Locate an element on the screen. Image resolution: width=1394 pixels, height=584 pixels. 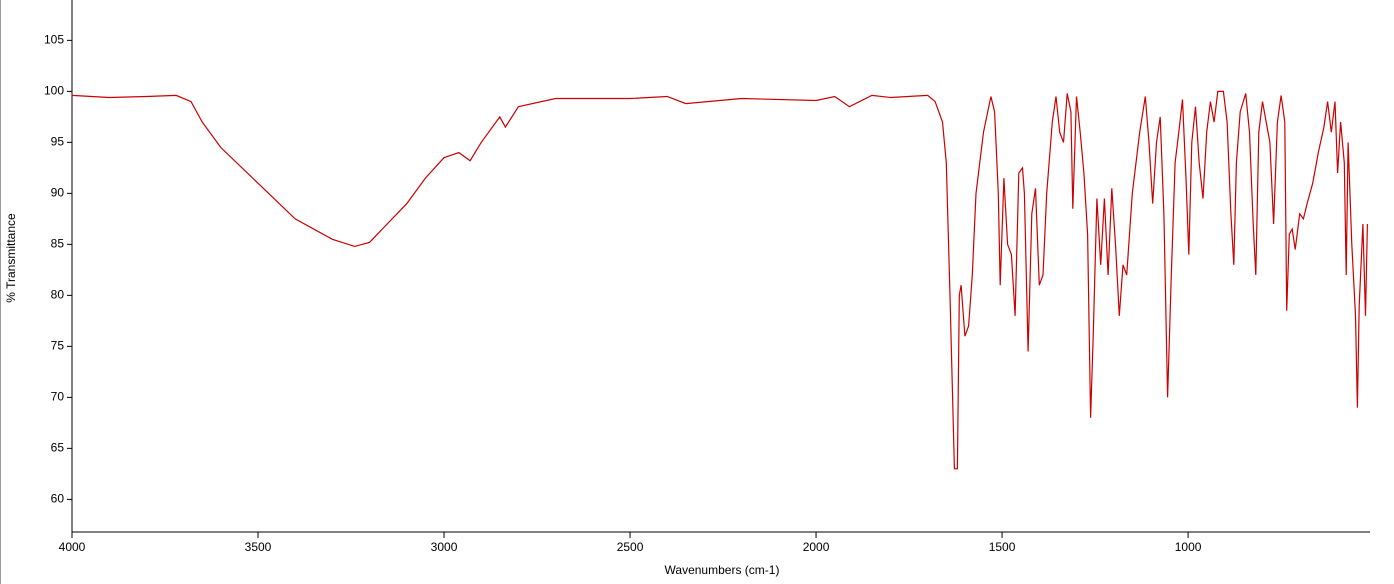
x-tick-label: 2000 is located at coordinates (816, 547).